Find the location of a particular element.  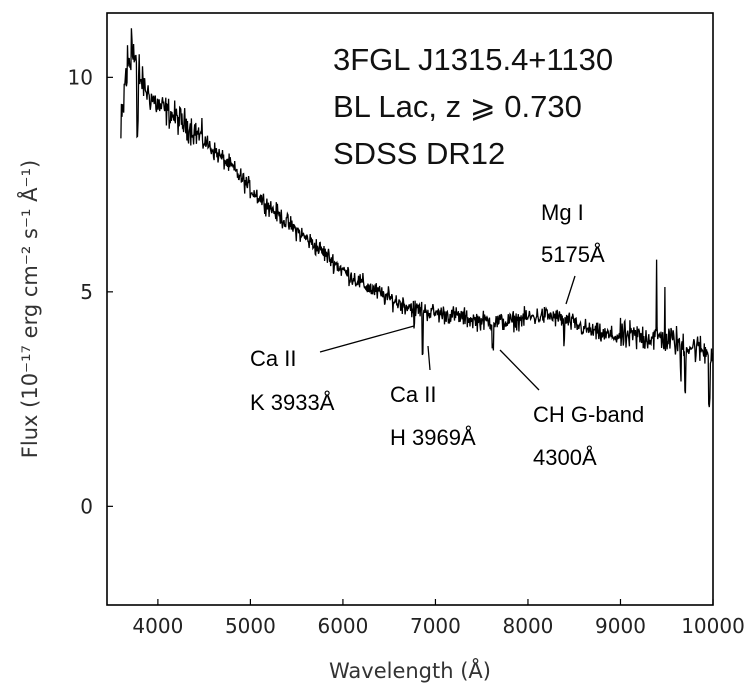

annotation-ca-ii-h: Ca II H 3969Å is located at coordinates (433, 397).